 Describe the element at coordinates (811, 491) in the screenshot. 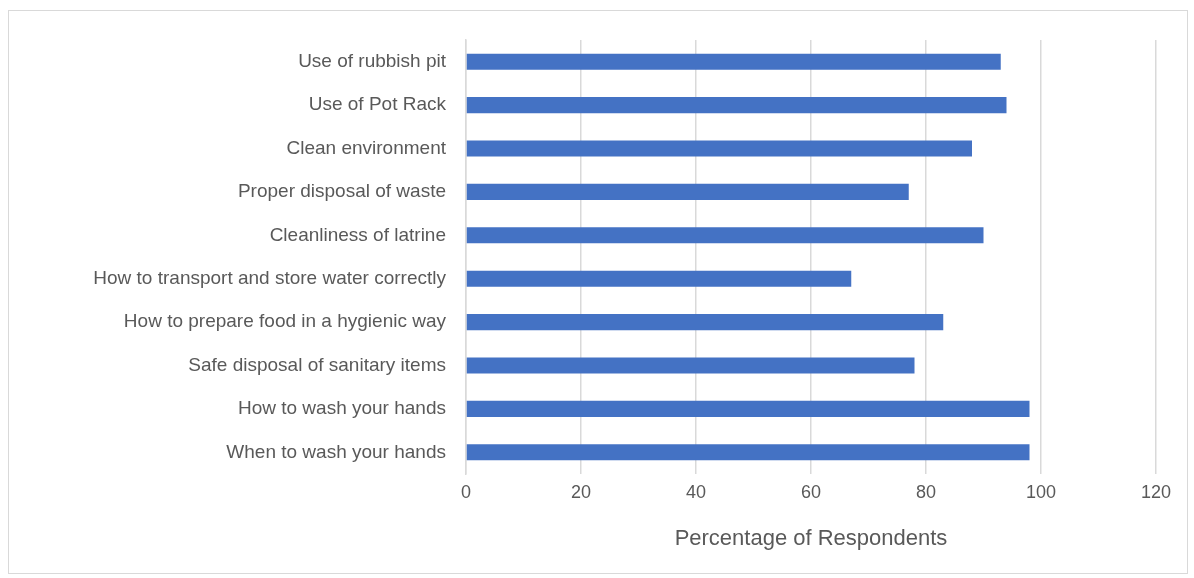

I see `x-tick-label: 60` at that location.